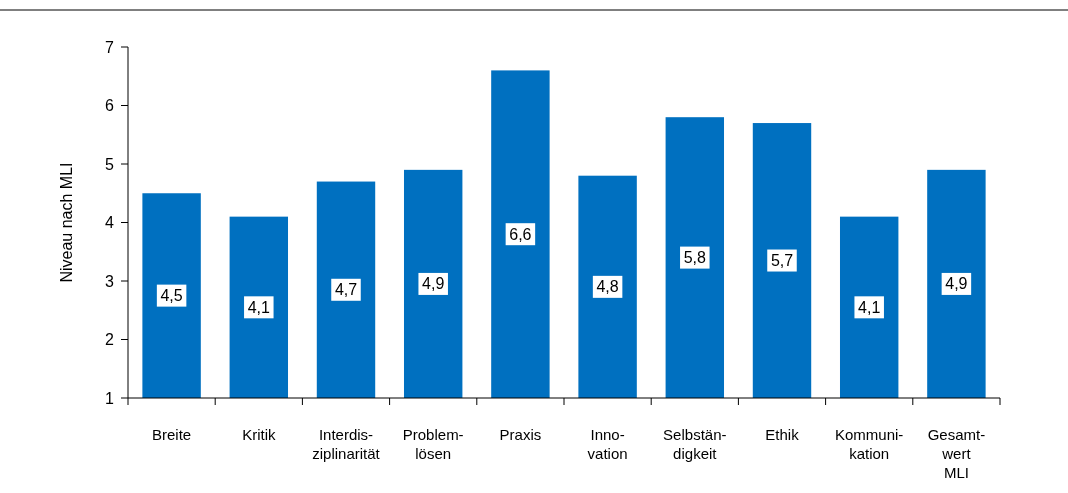  What do you see at coordinates (520, 234) in the screenshot?
I see `data-label: 6,6` at bounding box center [520, 234].